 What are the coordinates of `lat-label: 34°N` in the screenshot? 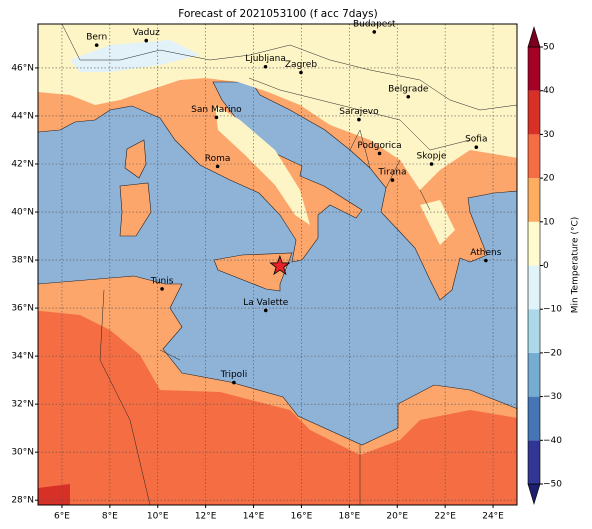 It's located at (22, 357).